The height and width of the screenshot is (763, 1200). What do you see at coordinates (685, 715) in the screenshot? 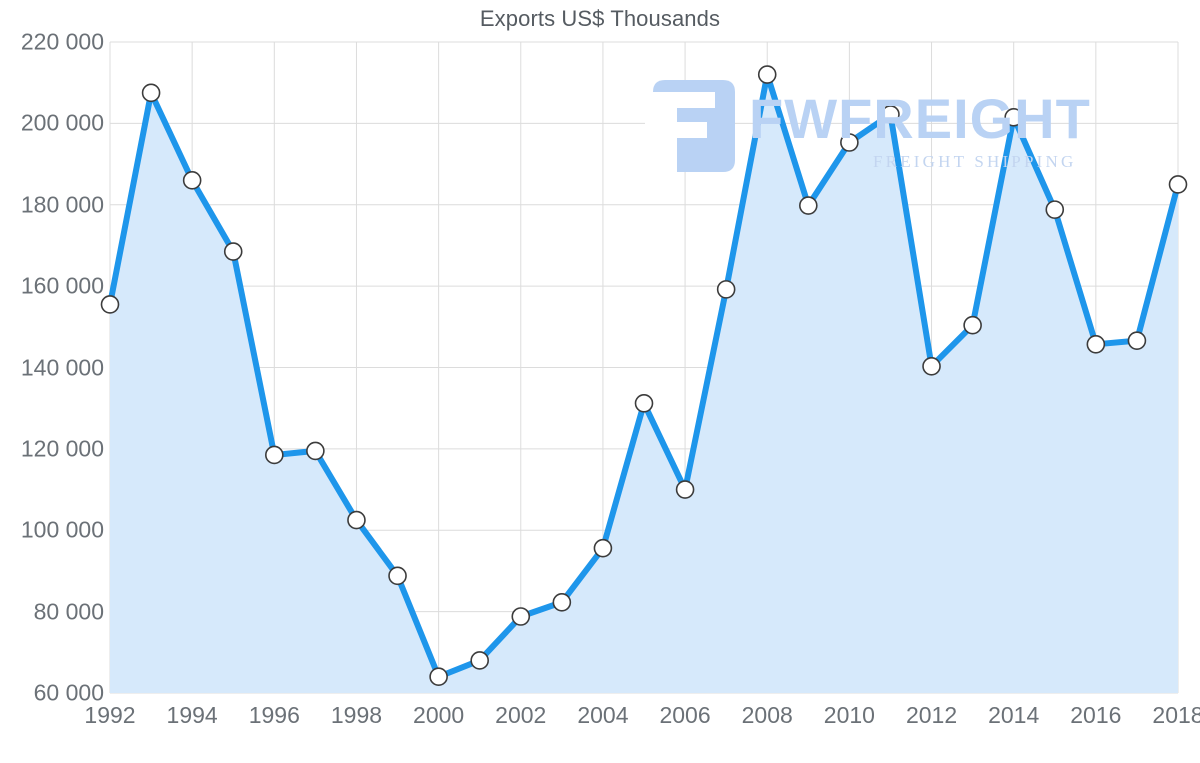
I see `x-axis-tick-label: 2006` at bounding box center [685, 715].